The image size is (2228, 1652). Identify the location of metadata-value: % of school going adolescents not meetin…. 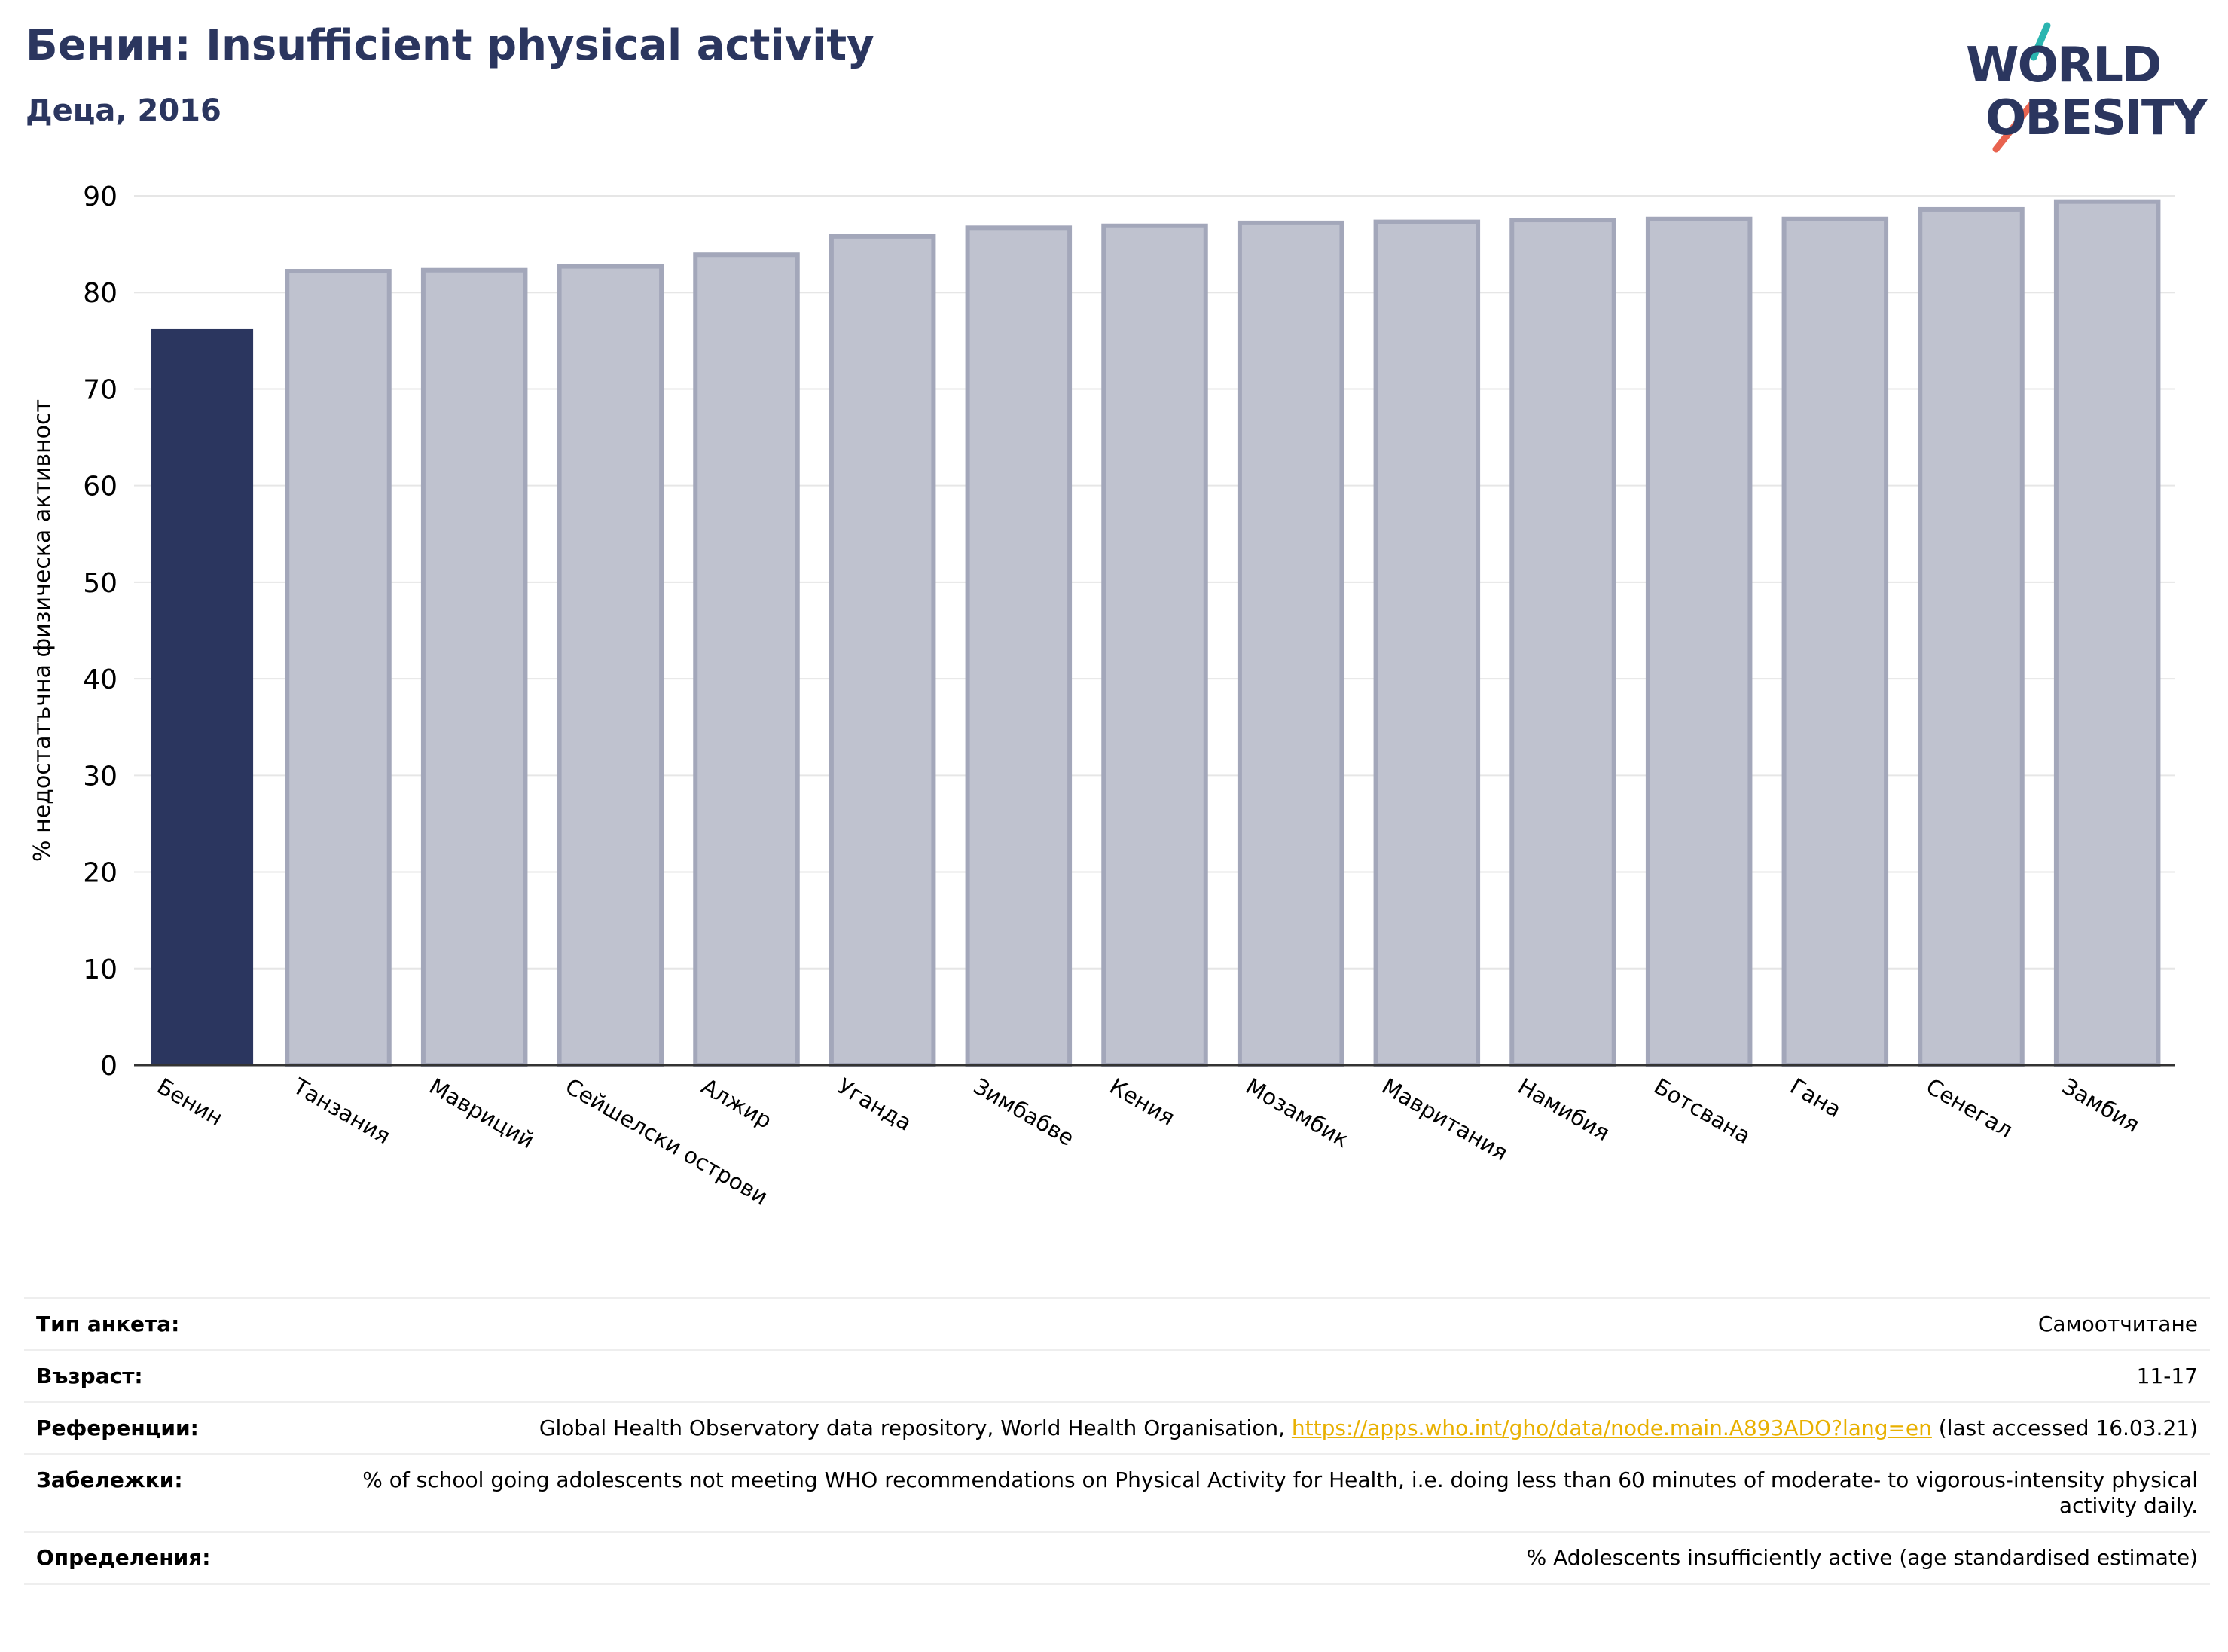
(1264, 1493).